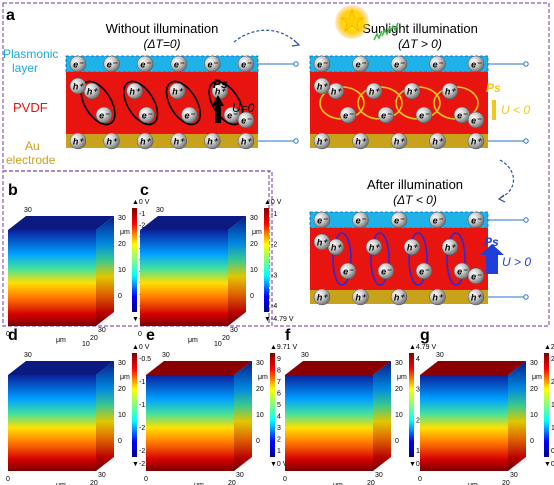 The height and width of the screenshot is (485, 554). Describe the element at coordinates (274, 275) in the screenshot. I see `colorbar-tick: -3` at that location.